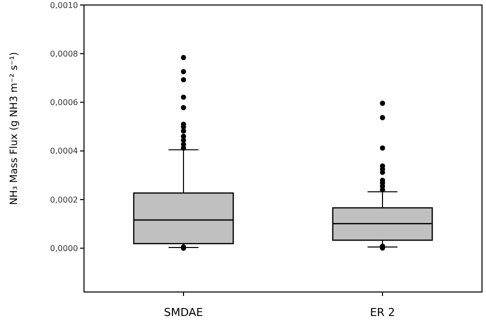  Describe the element at coordinates (64, 151) in the screenshot. I see `y-tick-label: 0,0004` at that location.